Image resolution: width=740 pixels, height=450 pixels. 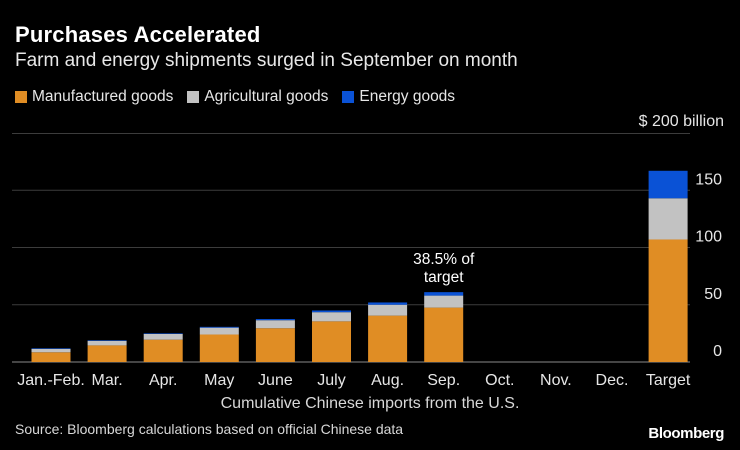 What do you see at coordinates (107, 353) in the screenshot?
I see `bar-mar--manufactured` at bounding box center [107, 353].